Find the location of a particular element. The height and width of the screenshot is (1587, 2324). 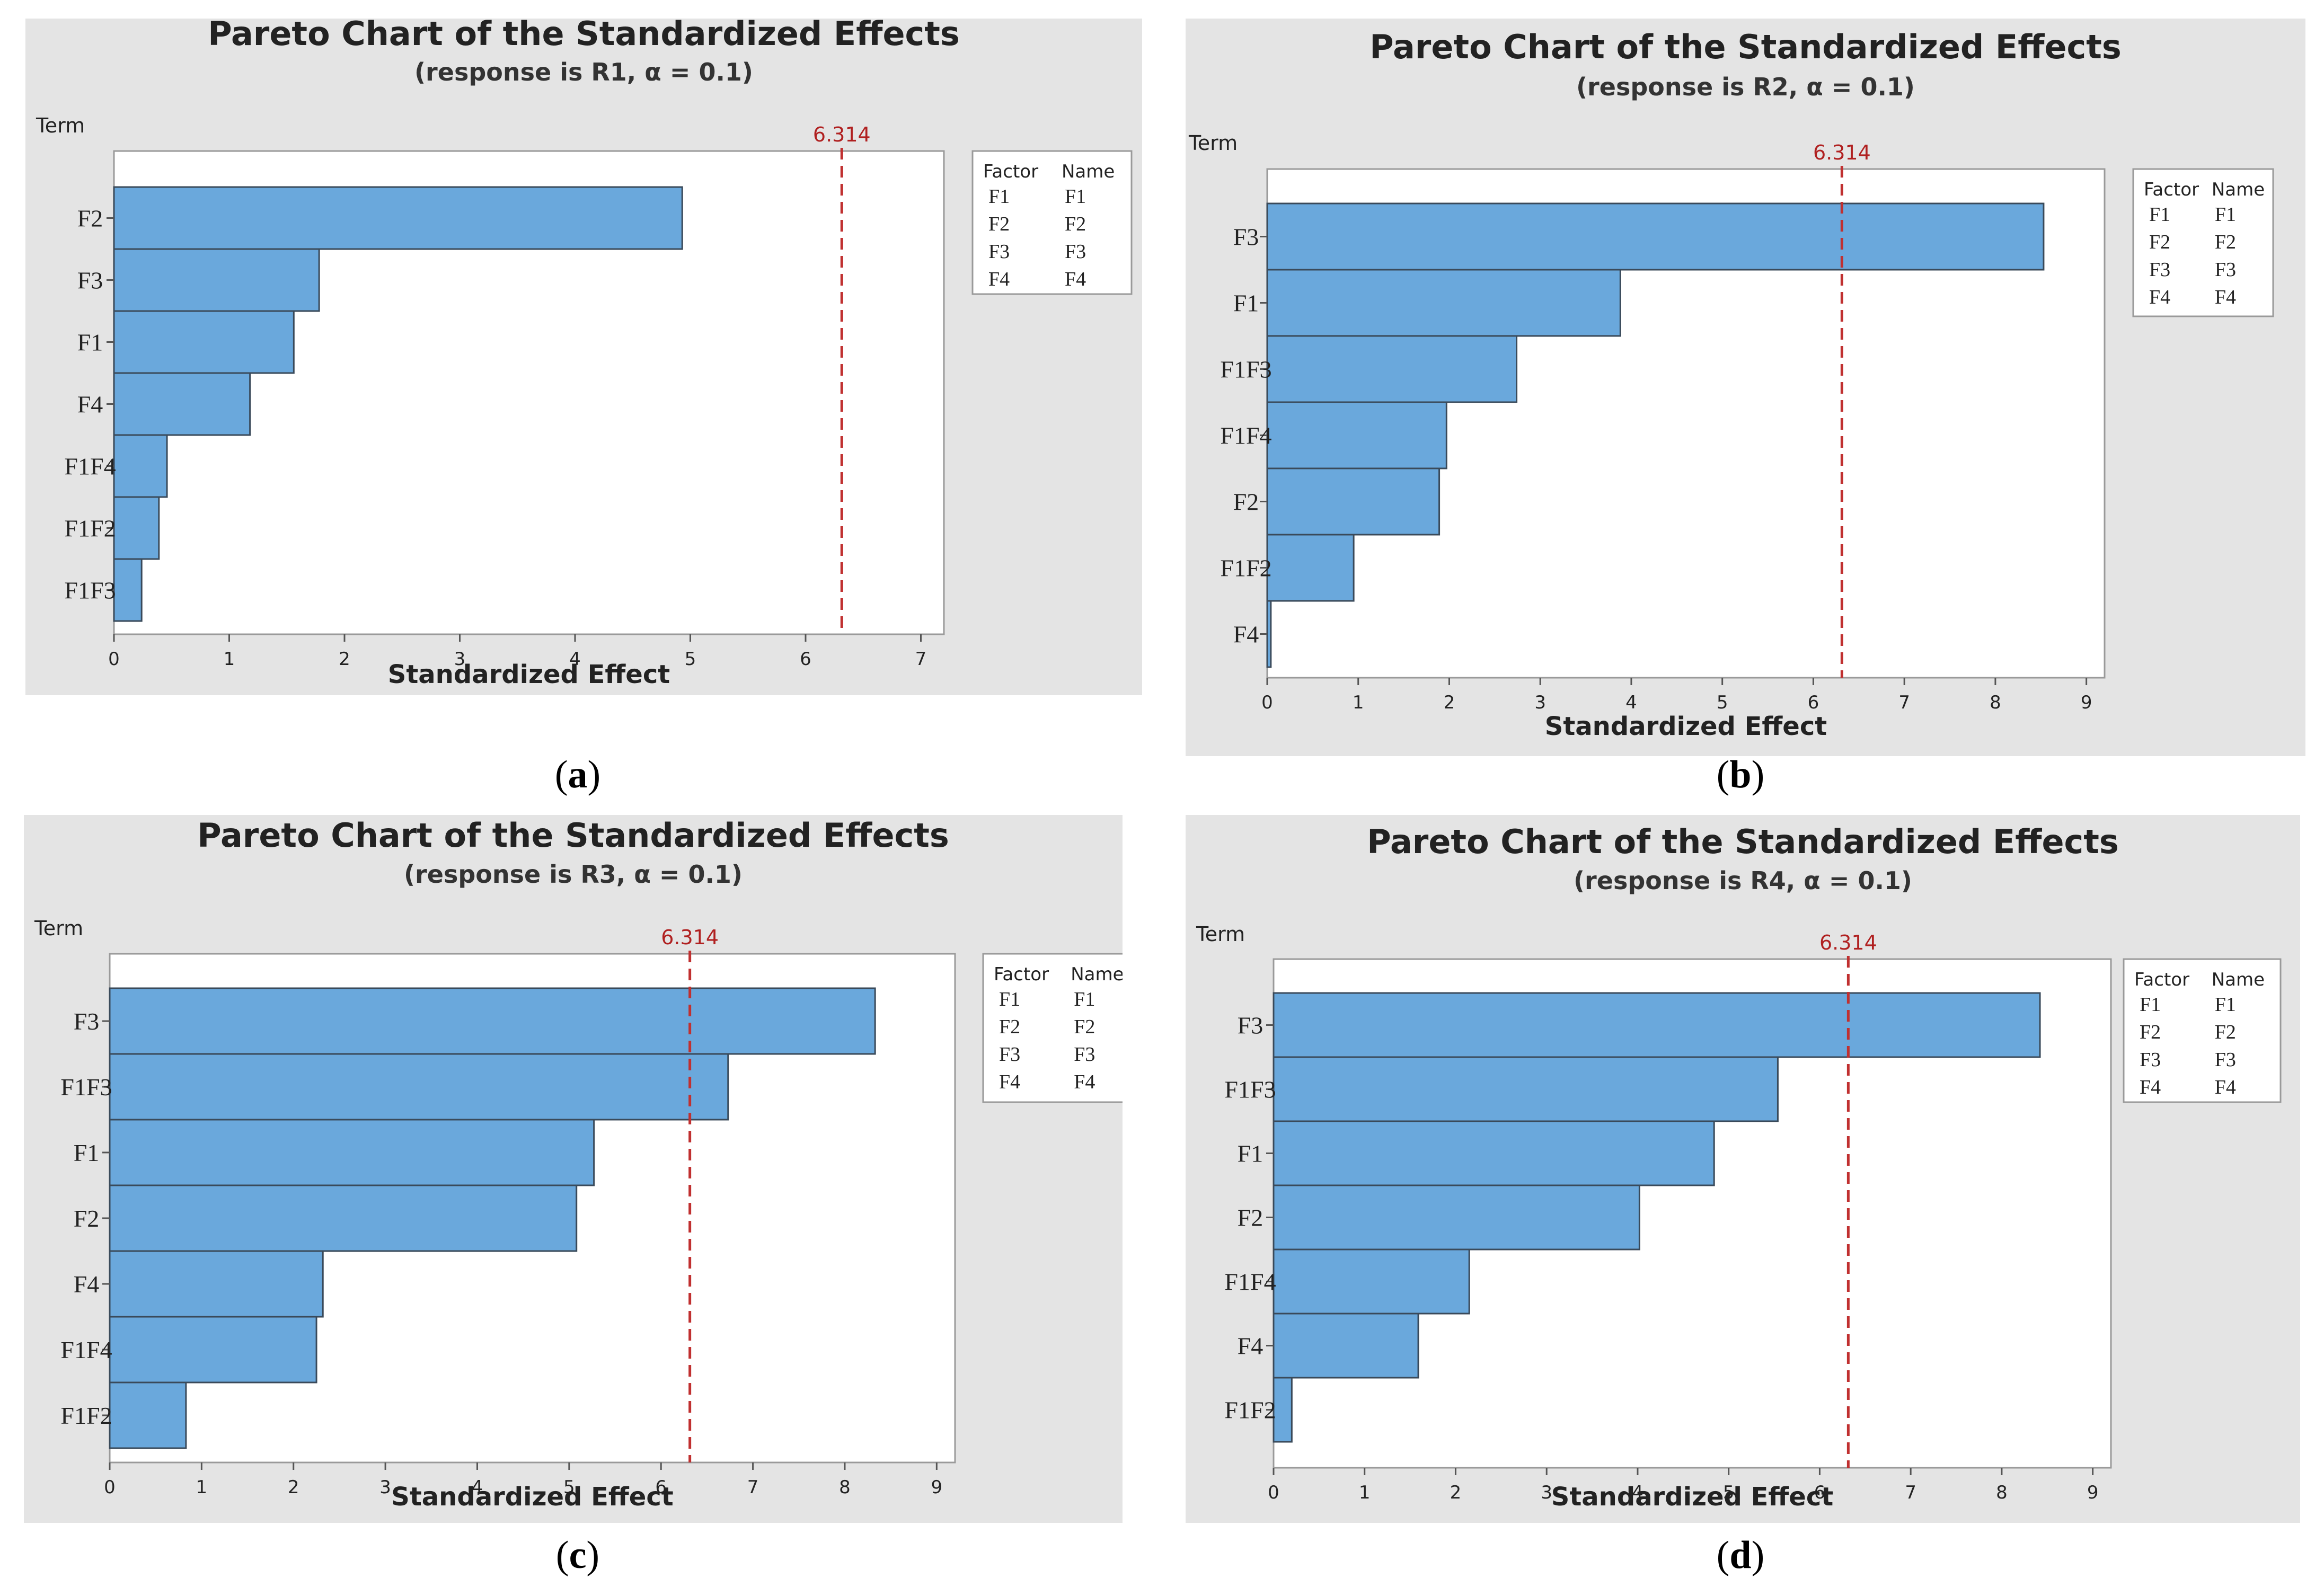

caption-b: (b) is located at coordinates (1741, 775).